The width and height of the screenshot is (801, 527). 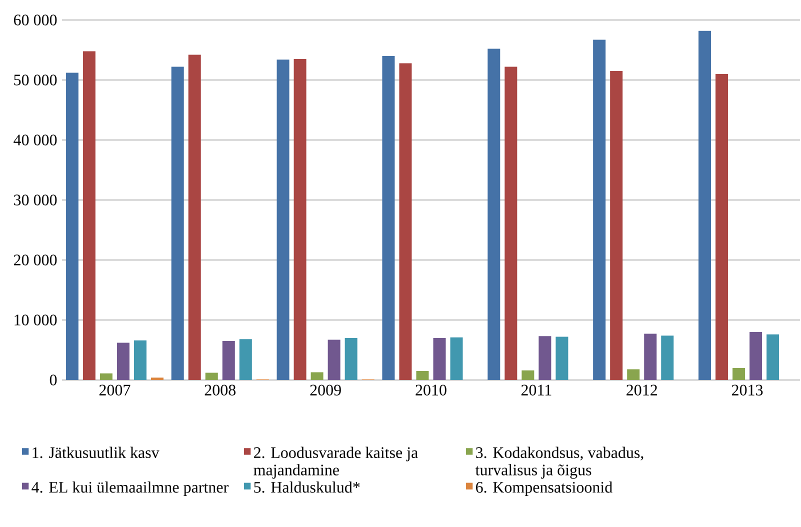 I want to click on x-tick-label: 2012, so click(x=641, y=390).